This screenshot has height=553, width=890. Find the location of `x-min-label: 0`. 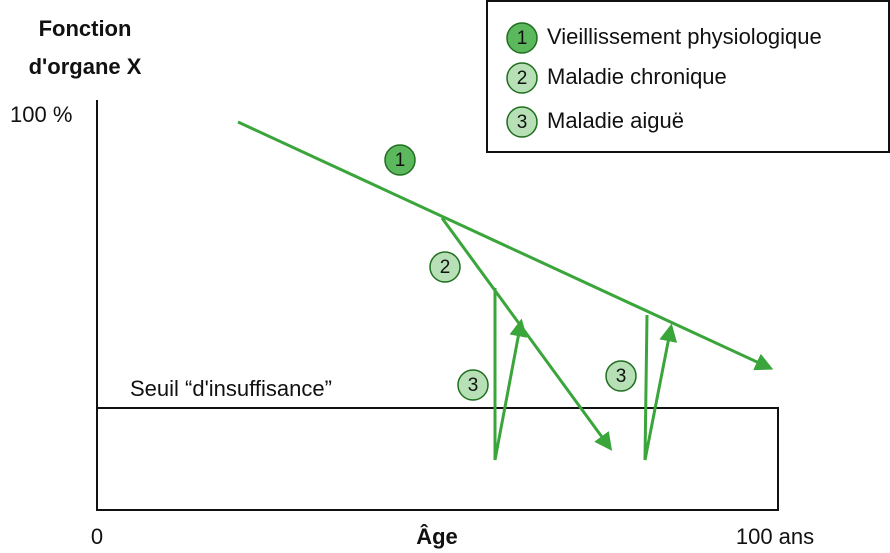

x-min-label: 0 is located at coordinates (97, 536).